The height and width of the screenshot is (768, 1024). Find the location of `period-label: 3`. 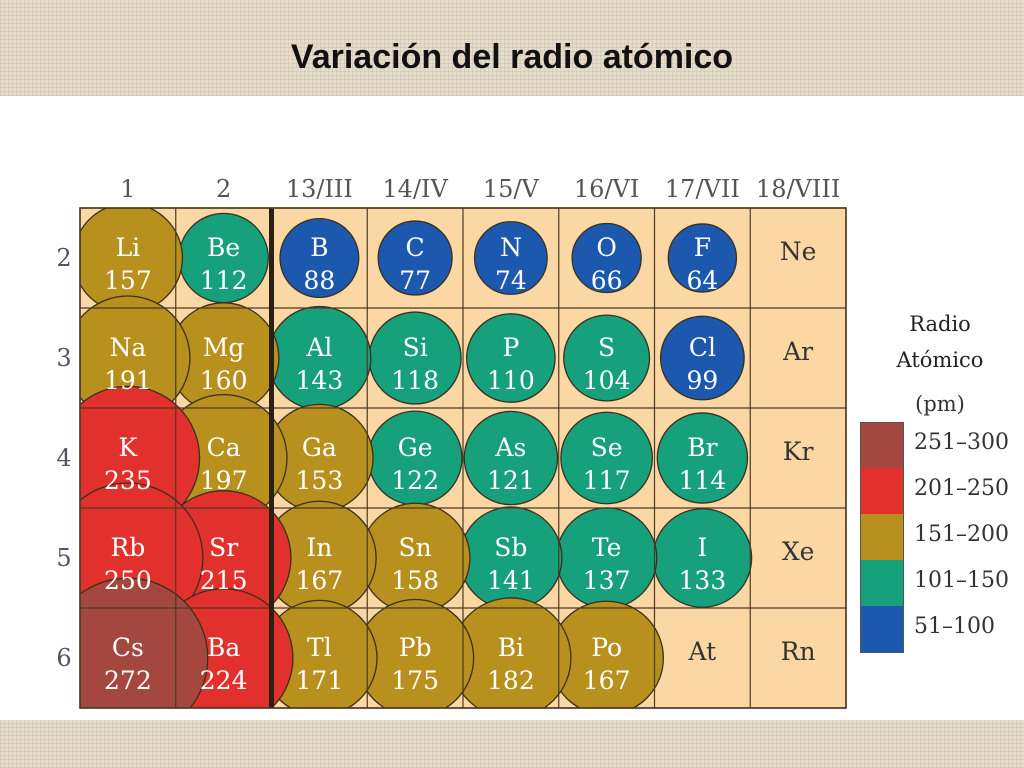

period-label: 3 is located at coordinates (63, 358).